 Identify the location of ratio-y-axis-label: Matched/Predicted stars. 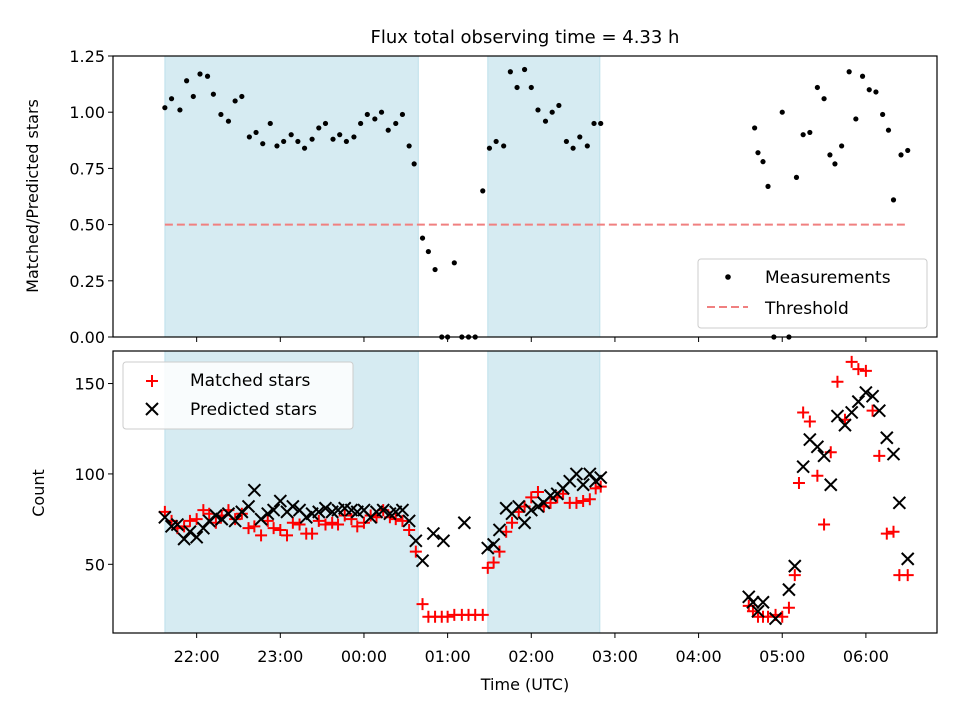
(32, 196).